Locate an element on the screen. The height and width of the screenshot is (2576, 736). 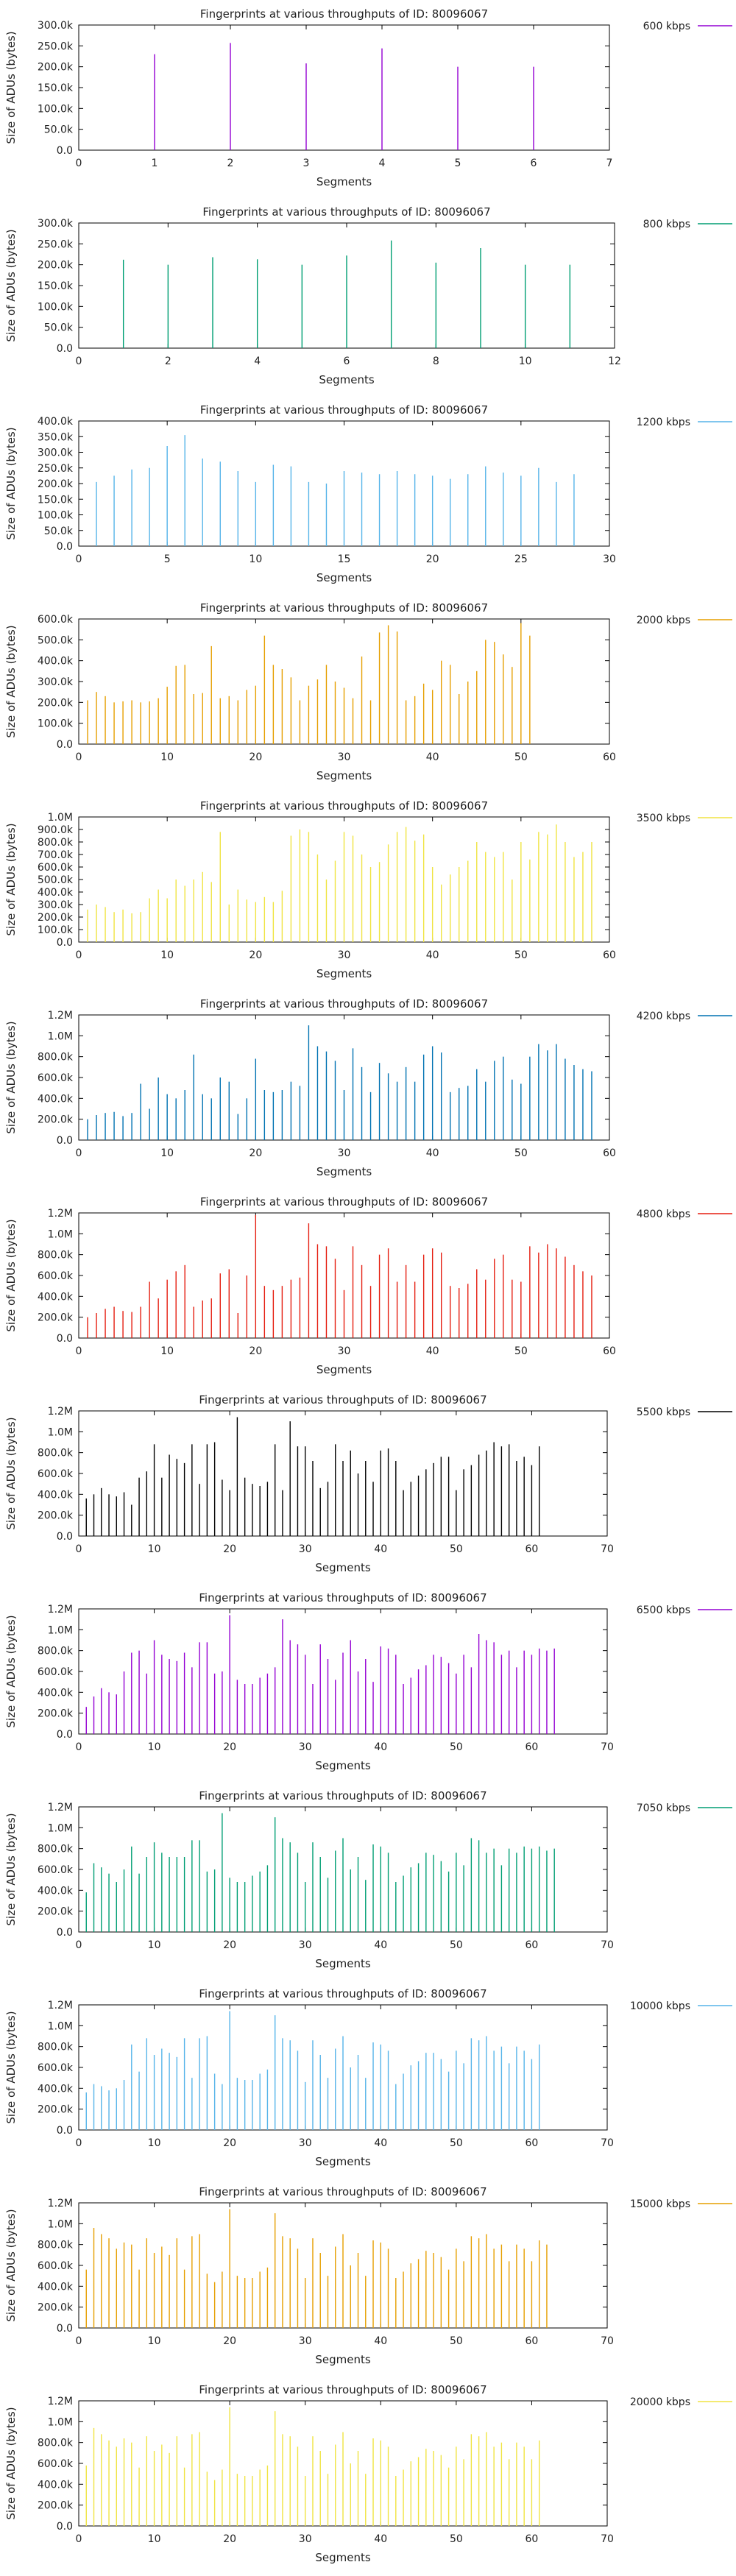
x-tick-label: 12 is located at coordinates (614, 361).